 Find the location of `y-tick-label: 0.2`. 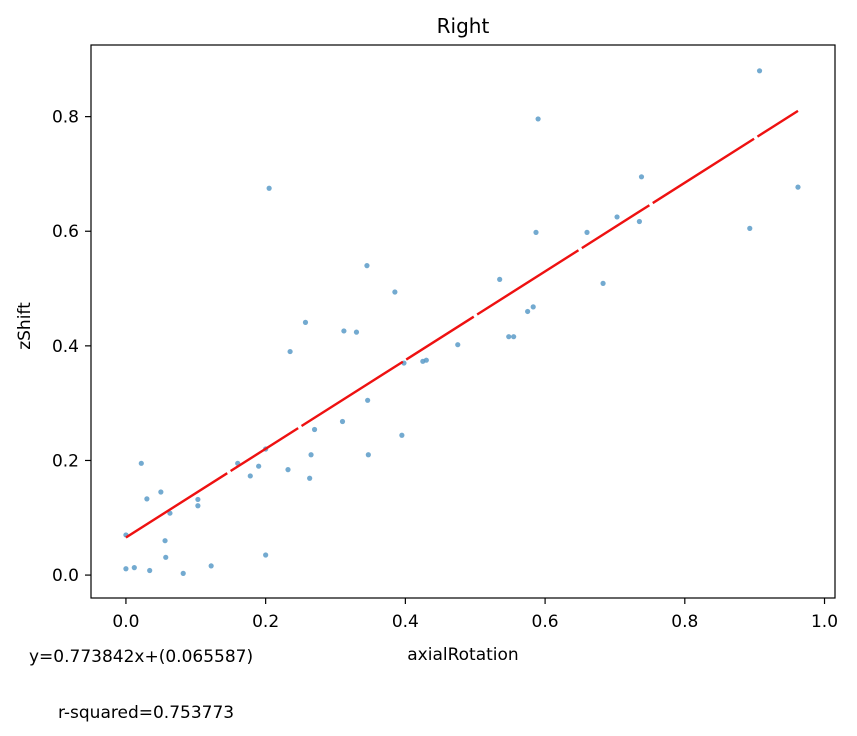

y-tick-label: 0.2 is located at coordinates (65, 461).